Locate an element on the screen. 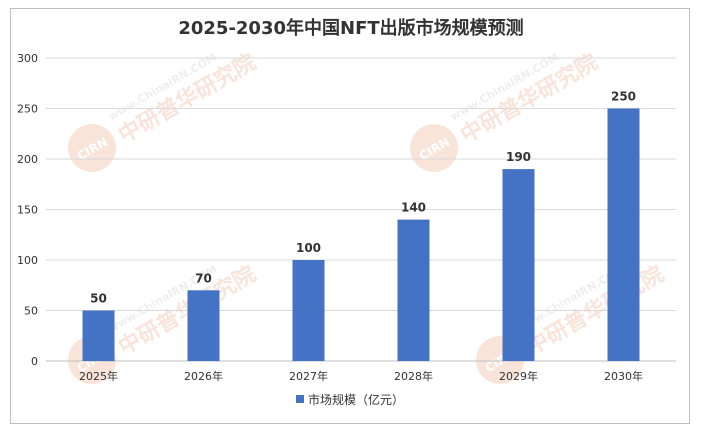 Image resolution: width=702 pixels, height=434 pixels. data-label: 70 is located at coordinates (203, 278).